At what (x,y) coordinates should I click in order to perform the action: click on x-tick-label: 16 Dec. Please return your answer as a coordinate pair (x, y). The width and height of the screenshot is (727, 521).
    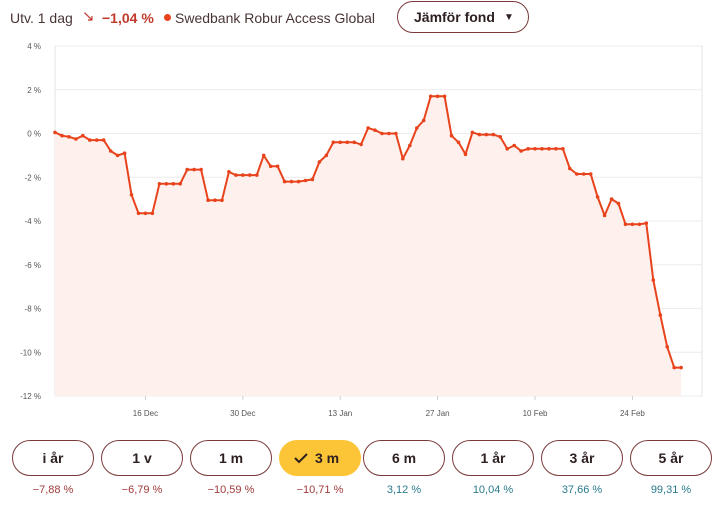
    Looking at the image, I should click on (145, 413).